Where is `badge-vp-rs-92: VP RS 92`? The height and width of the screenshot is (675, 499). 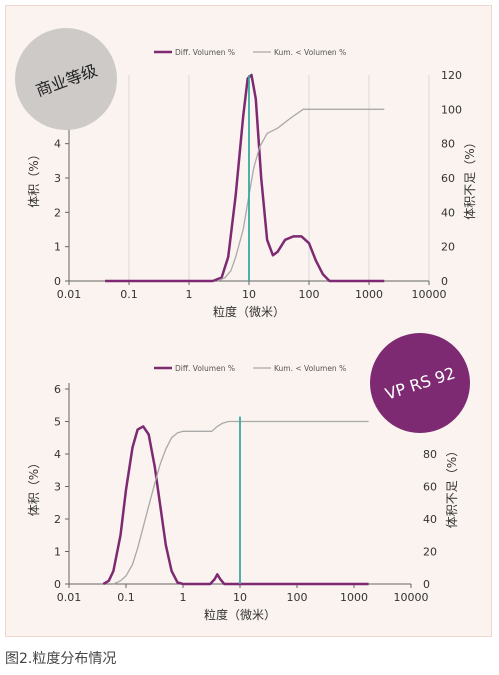
badge-vp-rs-92: VP RS 92 is located at coordinates (420, 383).